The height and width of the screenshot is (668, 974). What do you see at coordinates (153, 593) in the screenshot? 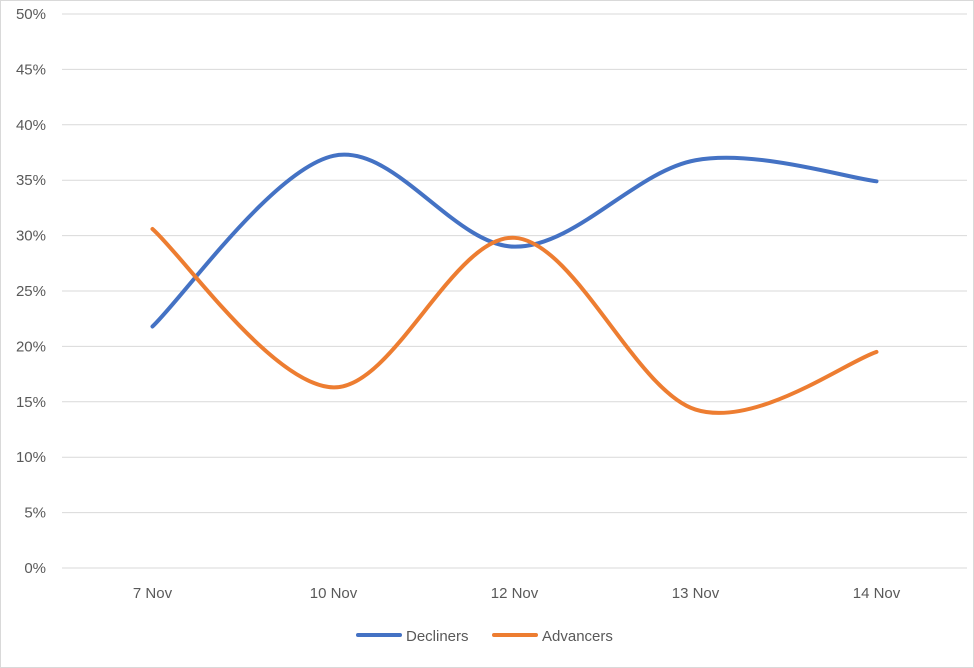
I see `x-tick-label: 7 Nov` at bounding box center [153, 593].